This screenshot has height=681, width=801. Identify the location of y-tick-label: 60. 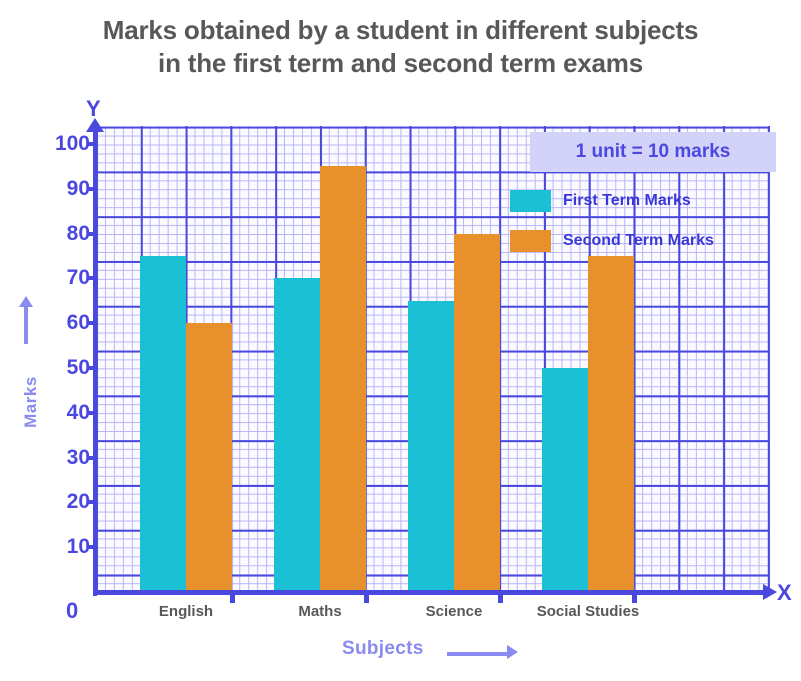
(78, 323).